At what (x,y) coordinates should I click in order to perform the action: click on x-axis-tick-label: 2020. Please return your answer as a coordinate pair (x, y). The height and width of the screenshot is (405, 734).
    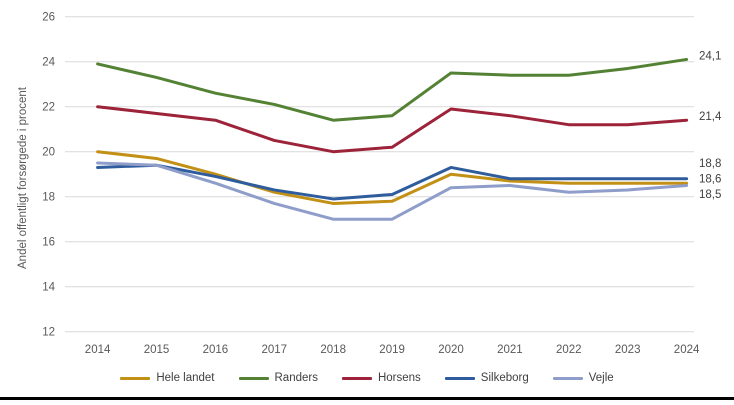
    Looking at the image, I should click on (451, 350).